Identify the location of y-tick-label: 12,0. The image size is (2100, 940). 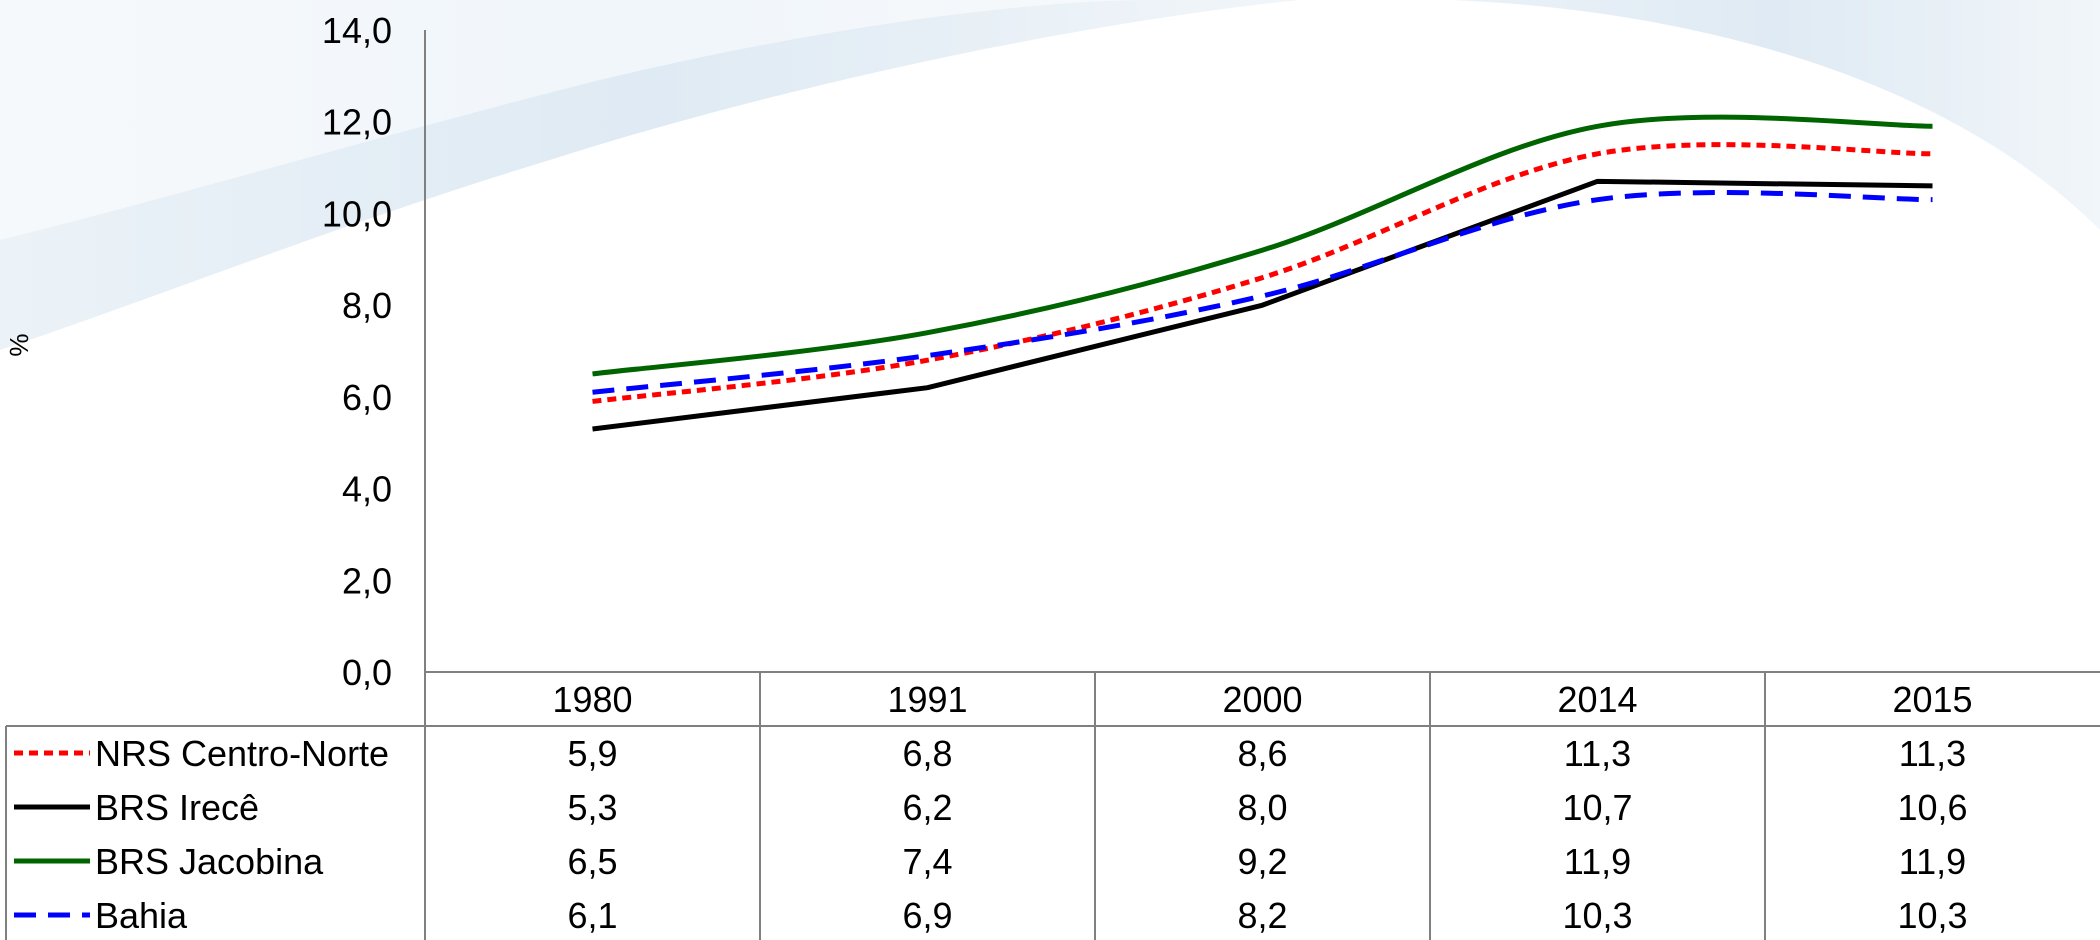
(357, 122).